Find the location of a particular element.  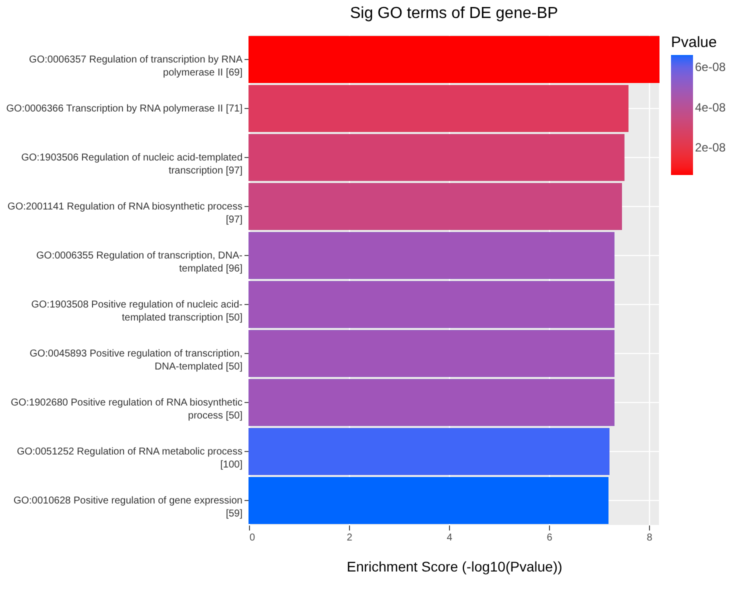

color-bar-label: 4e-08 is located at coordinates (710, 107).